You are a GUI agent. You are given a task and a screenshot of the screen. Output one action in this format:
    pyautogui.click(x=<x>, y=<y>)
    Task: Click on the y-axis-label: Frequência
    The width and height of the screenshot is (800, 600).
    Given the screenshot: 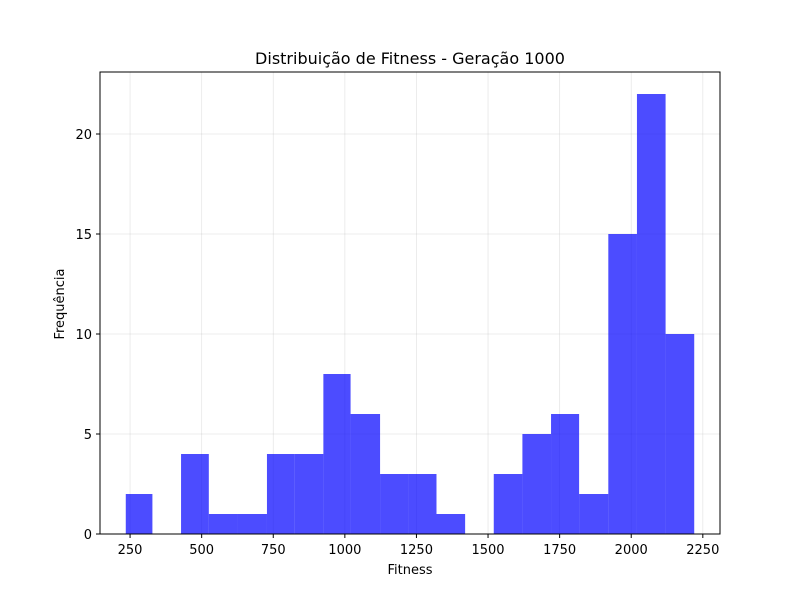 What is the action you would take?
    pyautogui.click(x=60, y=303)
    